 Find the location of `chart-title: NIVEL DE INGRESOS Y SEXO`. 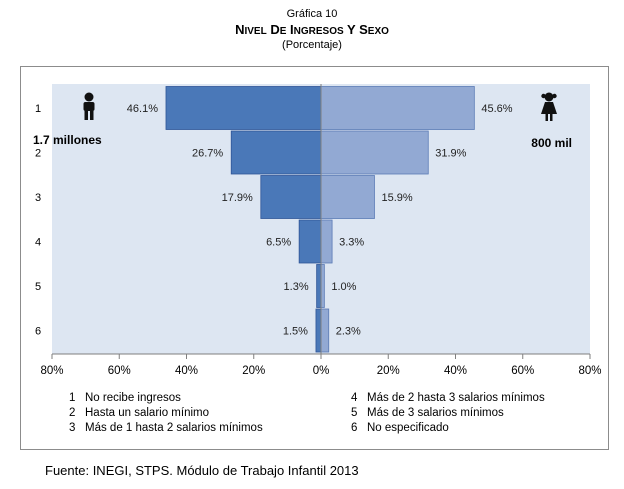

chart-title: NIVEL DE INGRESOS Y SEXO is located at coordinates (312, 29).